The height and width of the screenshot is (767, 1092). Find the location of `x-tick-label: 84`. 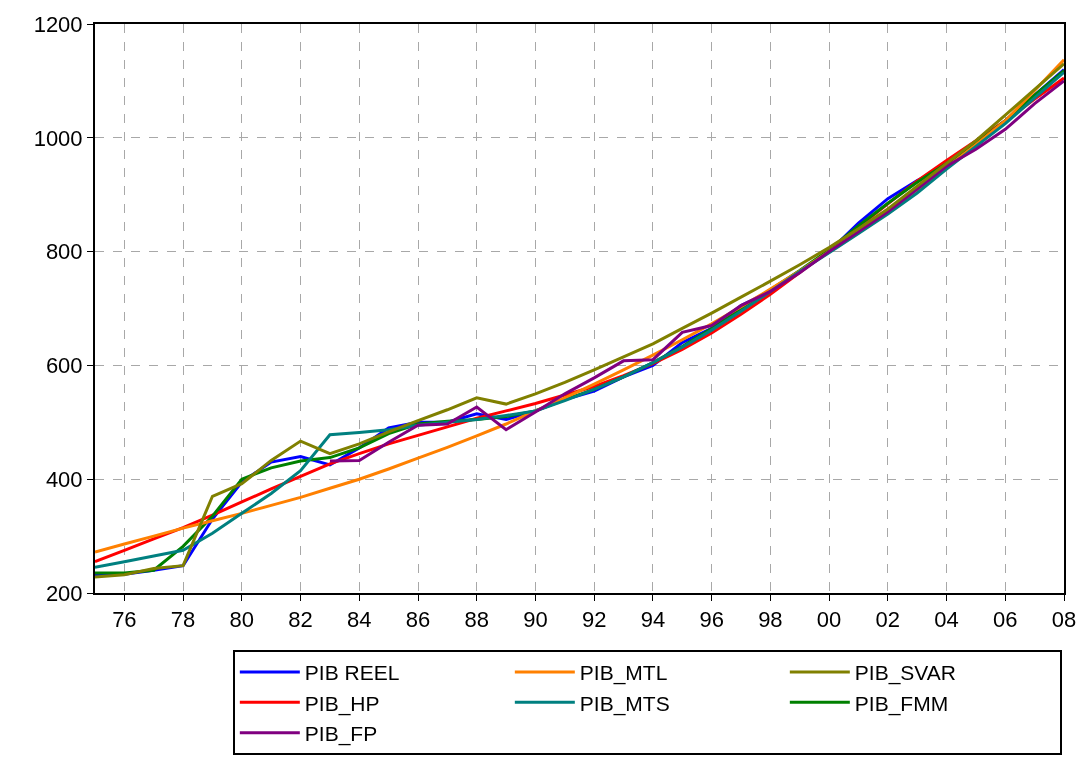

x-tick-label: 84 is located at coordinates (359, 620).